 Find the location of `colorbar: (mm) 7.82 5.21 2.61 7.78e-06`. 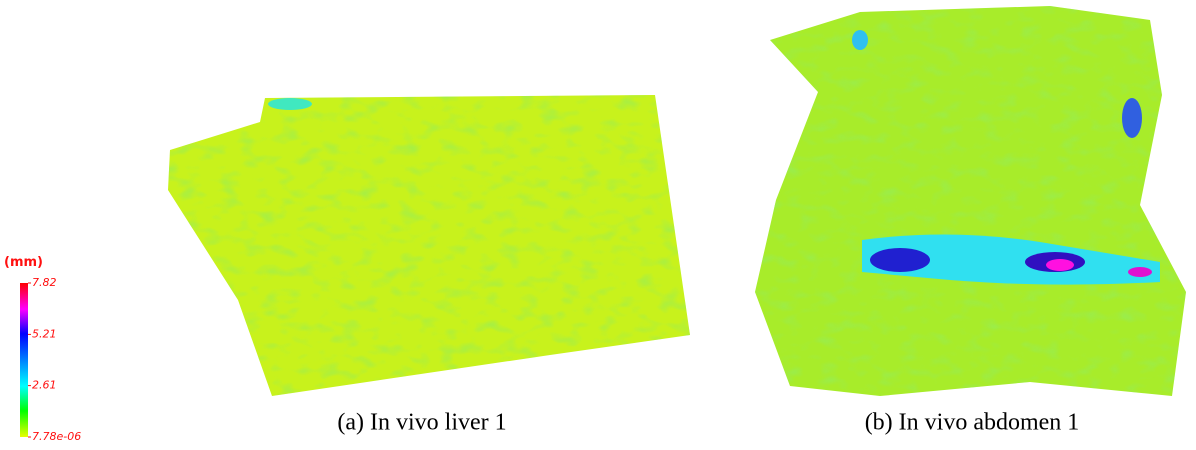

colorbar: (mm) 7.82 5.21 2.61 7.78e-06 is located at coordinates (42, 349).